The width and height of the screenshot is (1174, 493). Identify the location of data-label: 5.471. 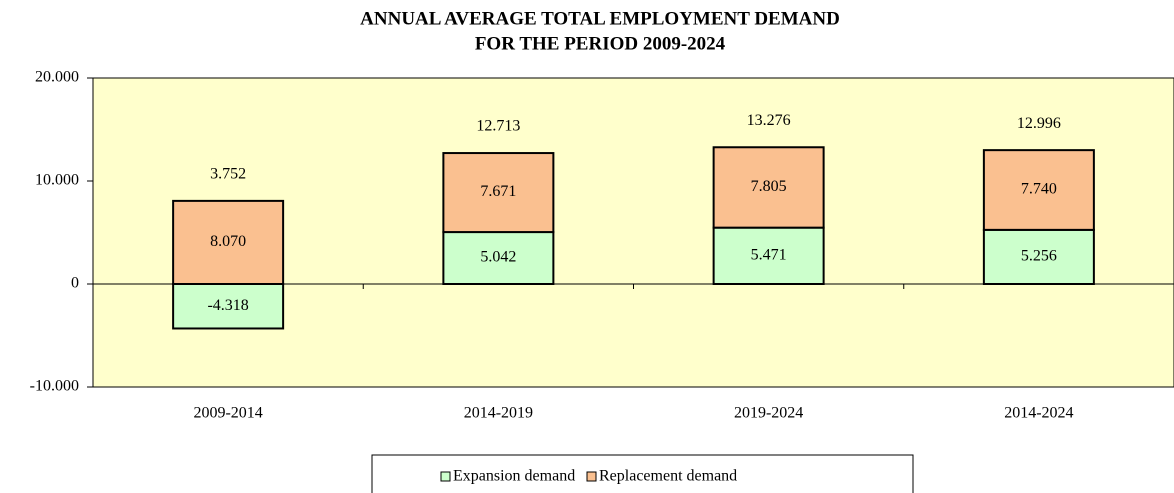
(769, 254).